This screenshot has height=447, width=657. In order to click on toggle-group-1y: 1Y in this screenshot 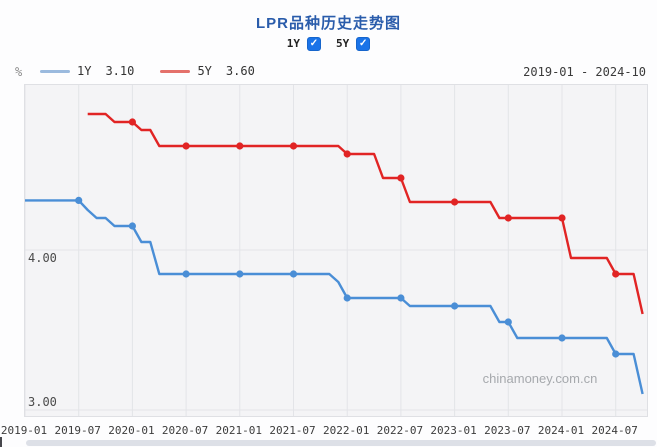, I will do `click(303, 43)`.